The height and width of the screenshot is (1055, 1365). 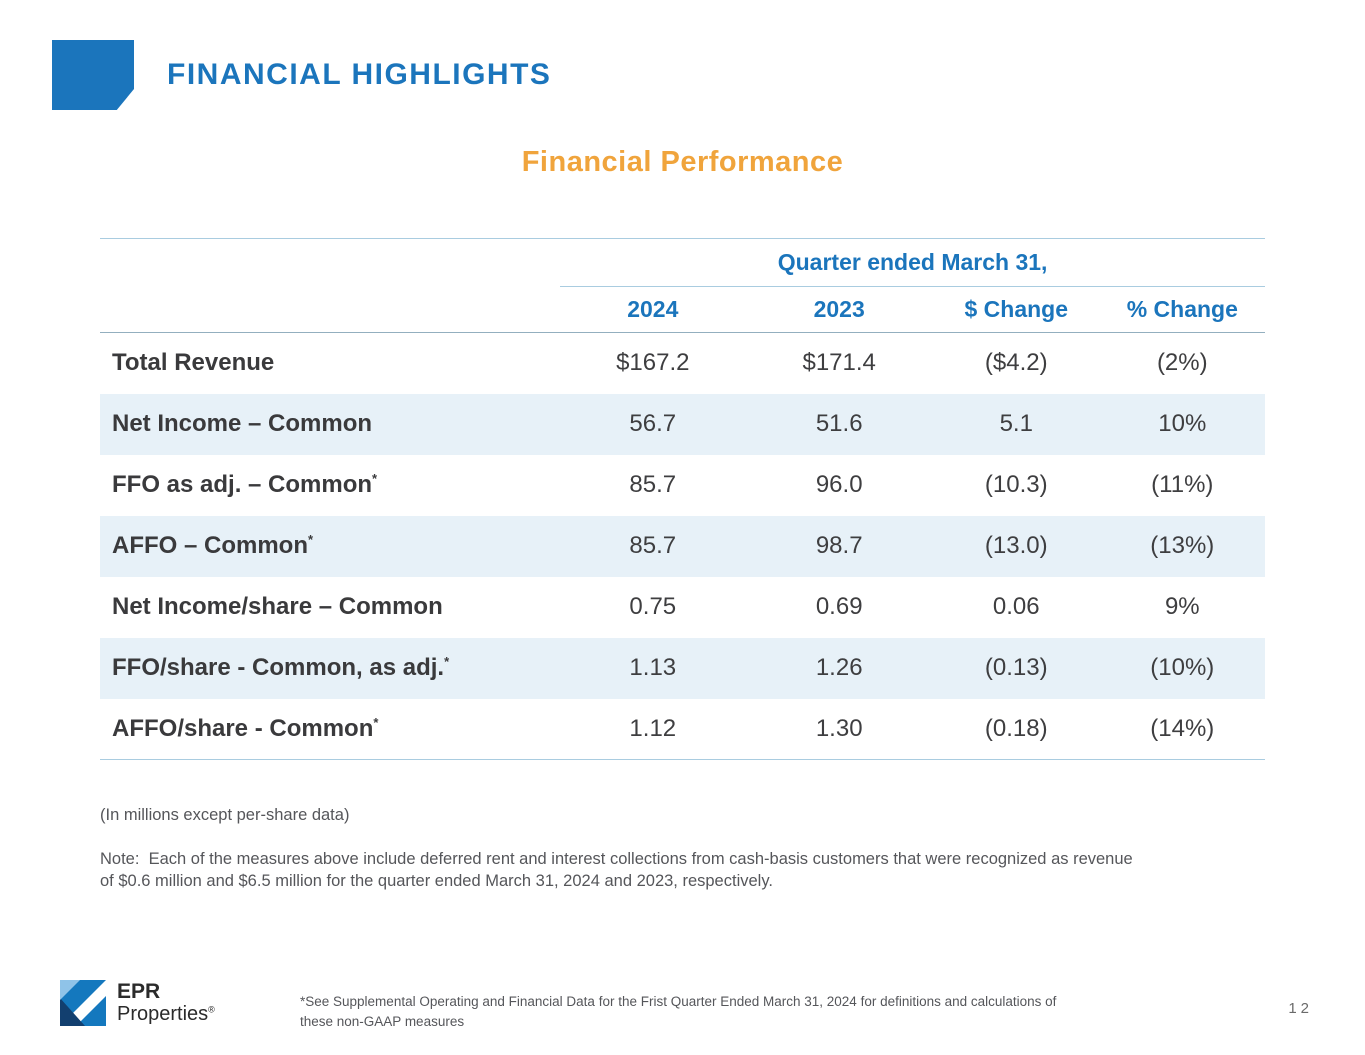 What do you see at coordinates (839, 309) in the screenshot?
I see `column-header-2023: 2023` at bounding box center [839, 309].